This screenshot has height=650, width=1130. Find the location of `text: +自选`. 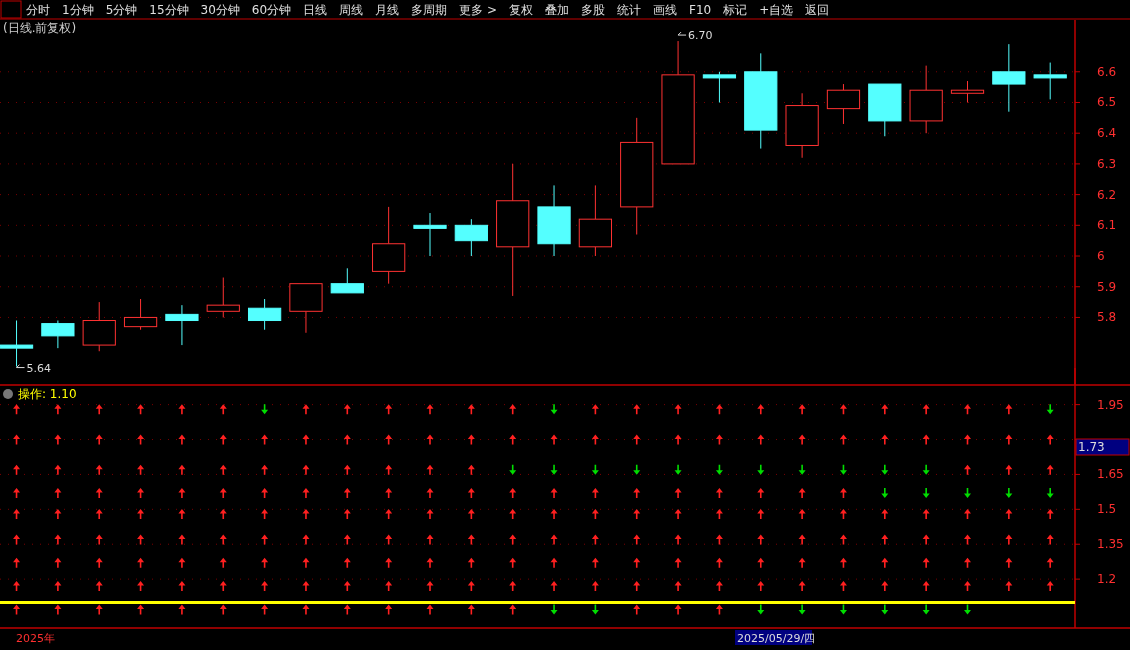

text: +自选 is located at coordinates (776, 10).